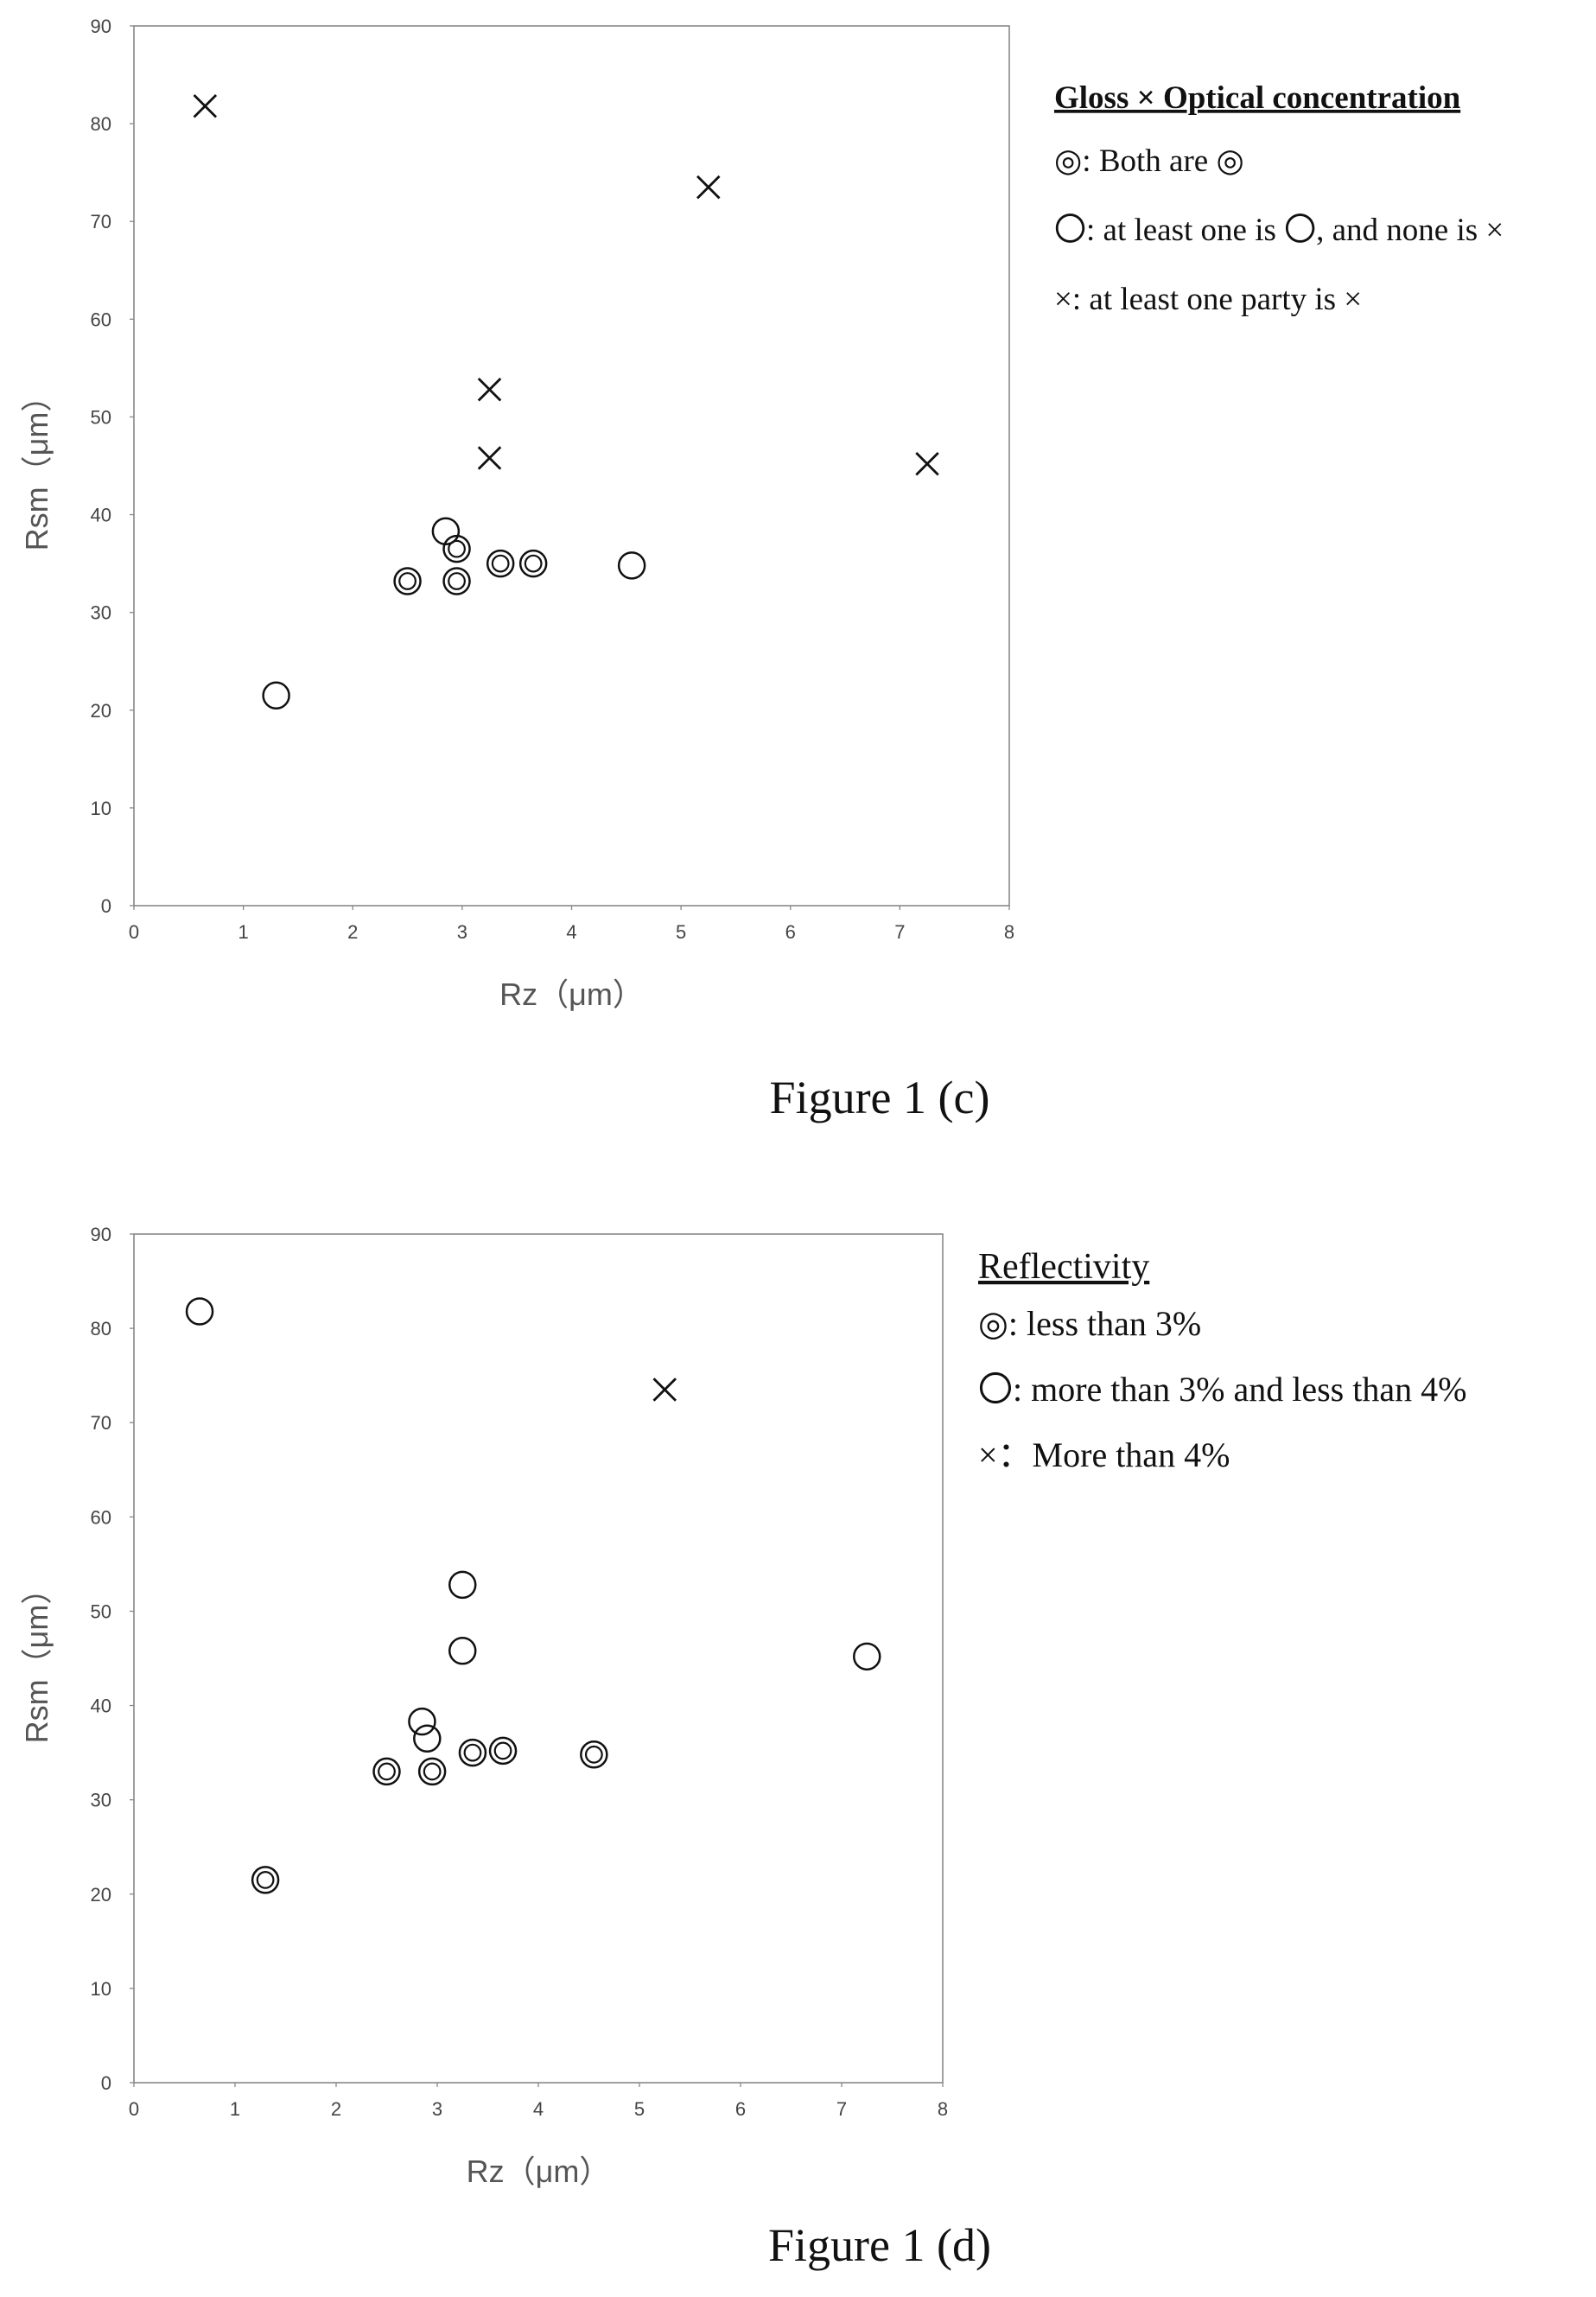 The height and width of the screenshot is (2297, 1596). Describe the element at coordinates (101, 515) in the screenshot. I see `y-tick-label: 40` at that location.